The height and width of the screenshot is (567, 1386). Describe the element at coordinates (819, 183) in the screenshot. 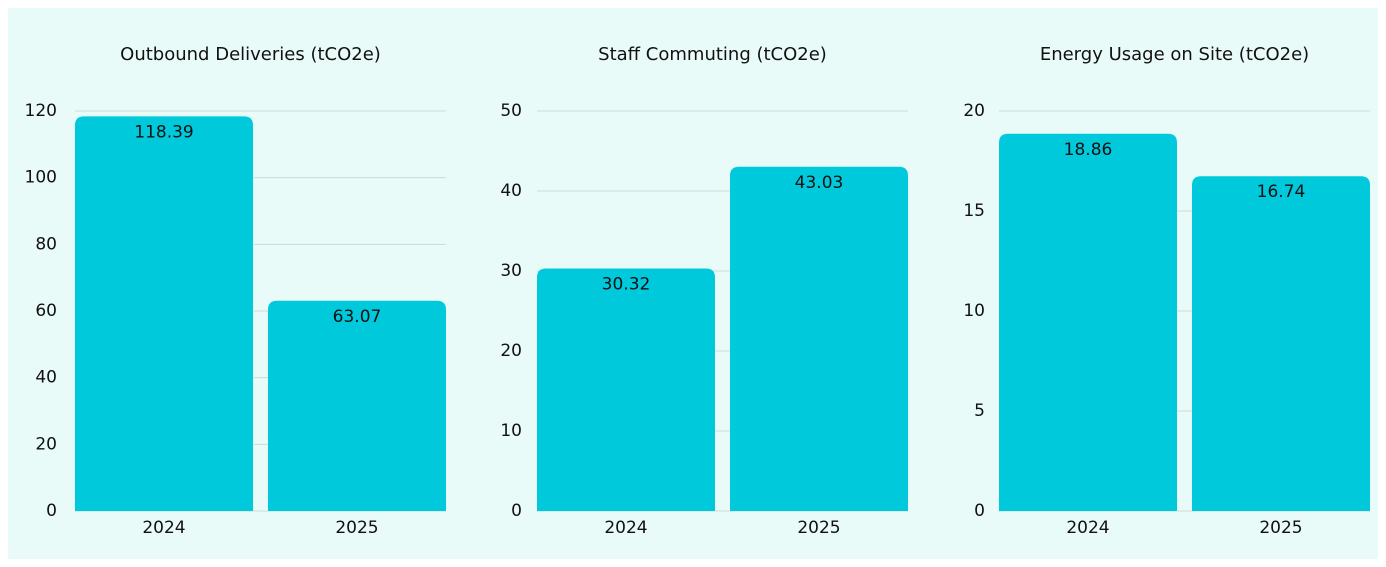

I see `value-label: 43.03` at that location.